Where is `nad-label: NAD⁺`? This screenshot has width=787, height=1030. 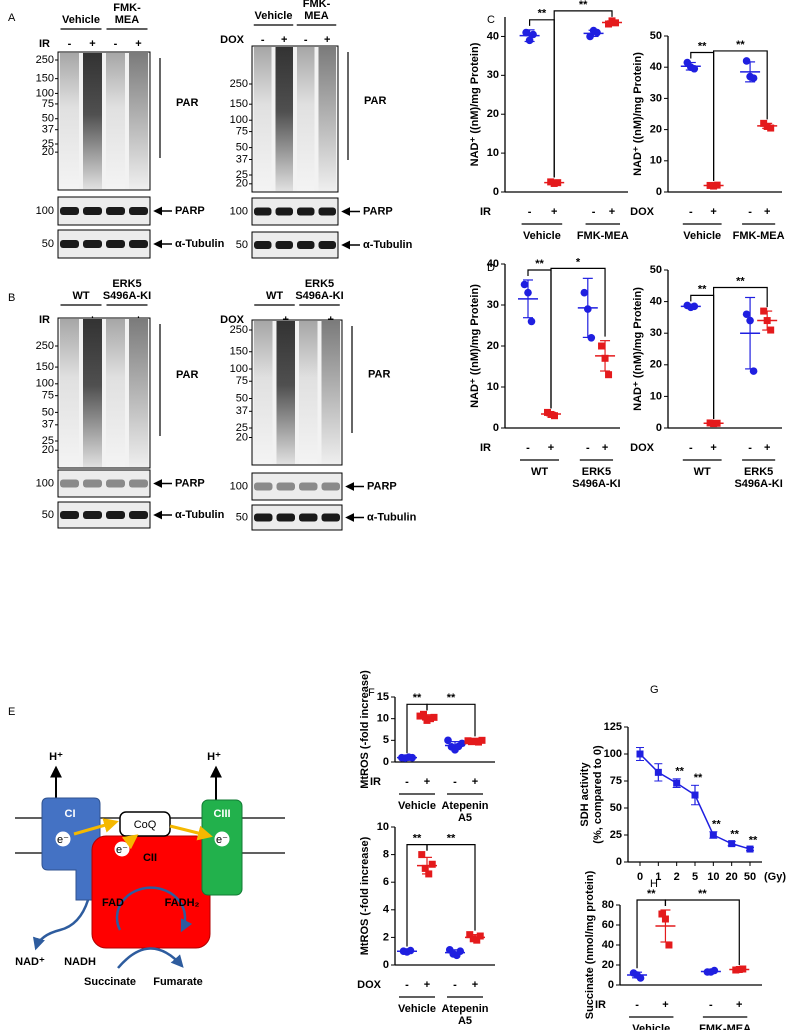
nad-label: NAD⁺ is located at coordinates (30, 962).